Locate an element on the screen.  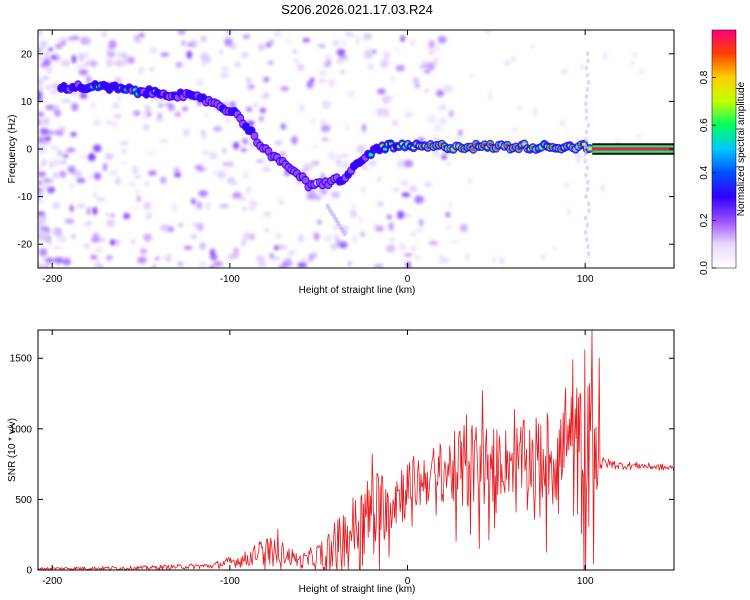
colorbar-tick-label: 0.6 is located at coordinates (704, 125).